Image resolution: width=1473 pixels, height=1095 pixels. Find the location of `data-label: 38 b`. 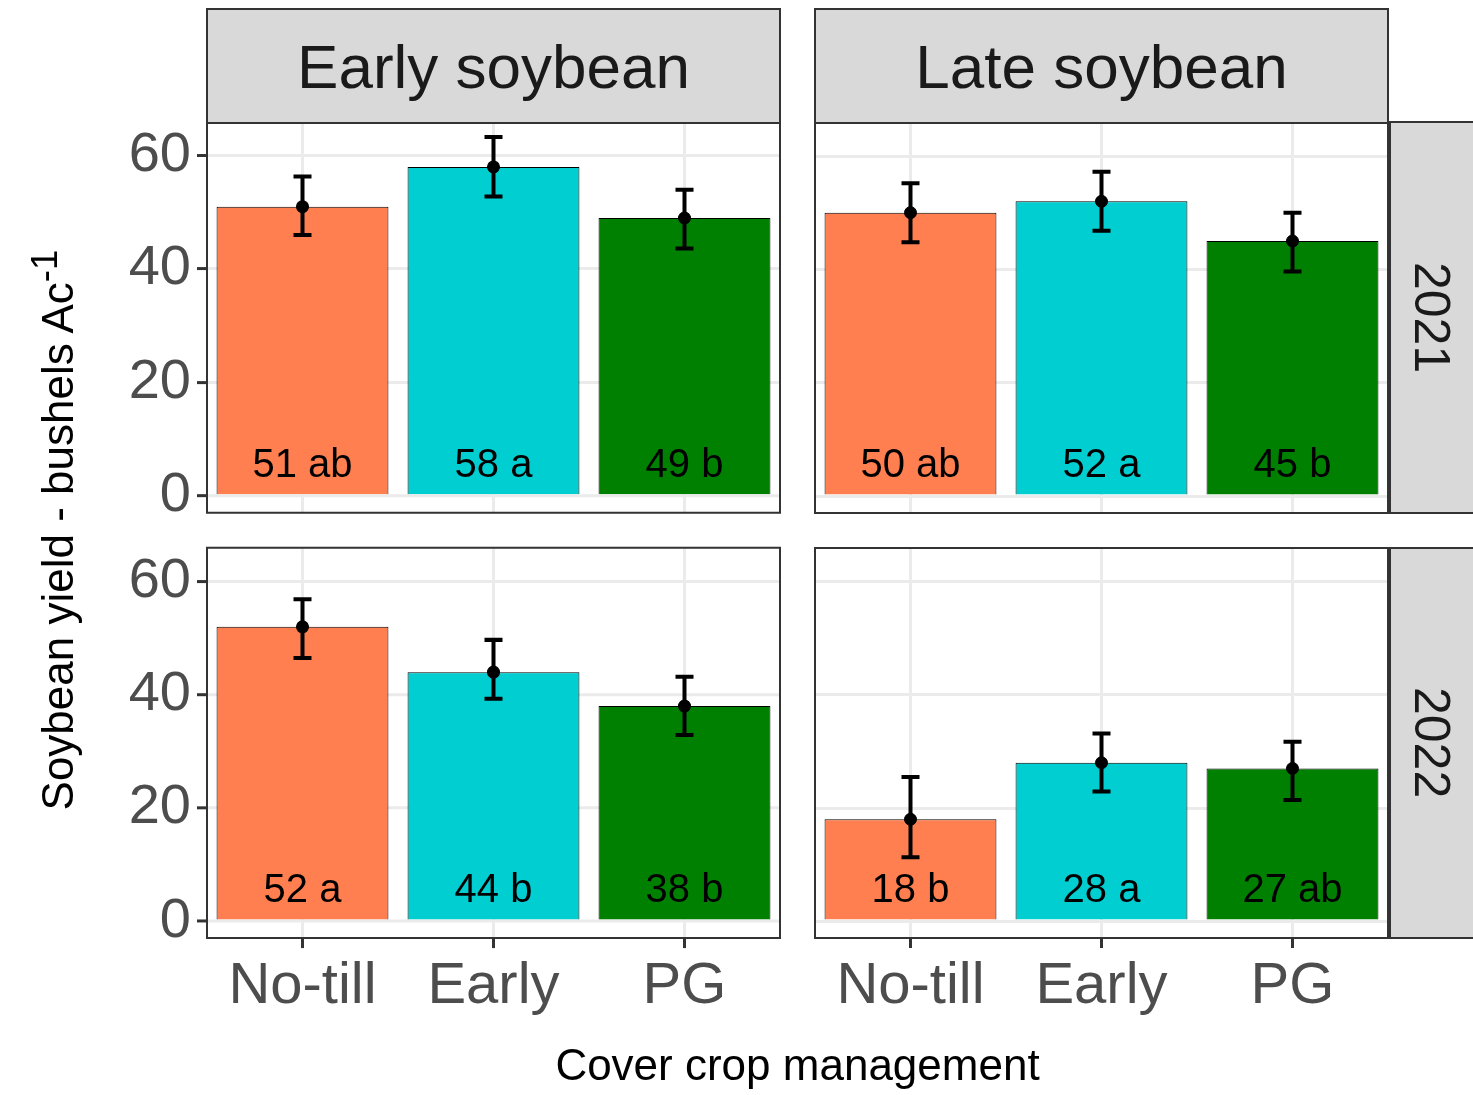

data-label: 38 b is located at coordinates (684, 888).